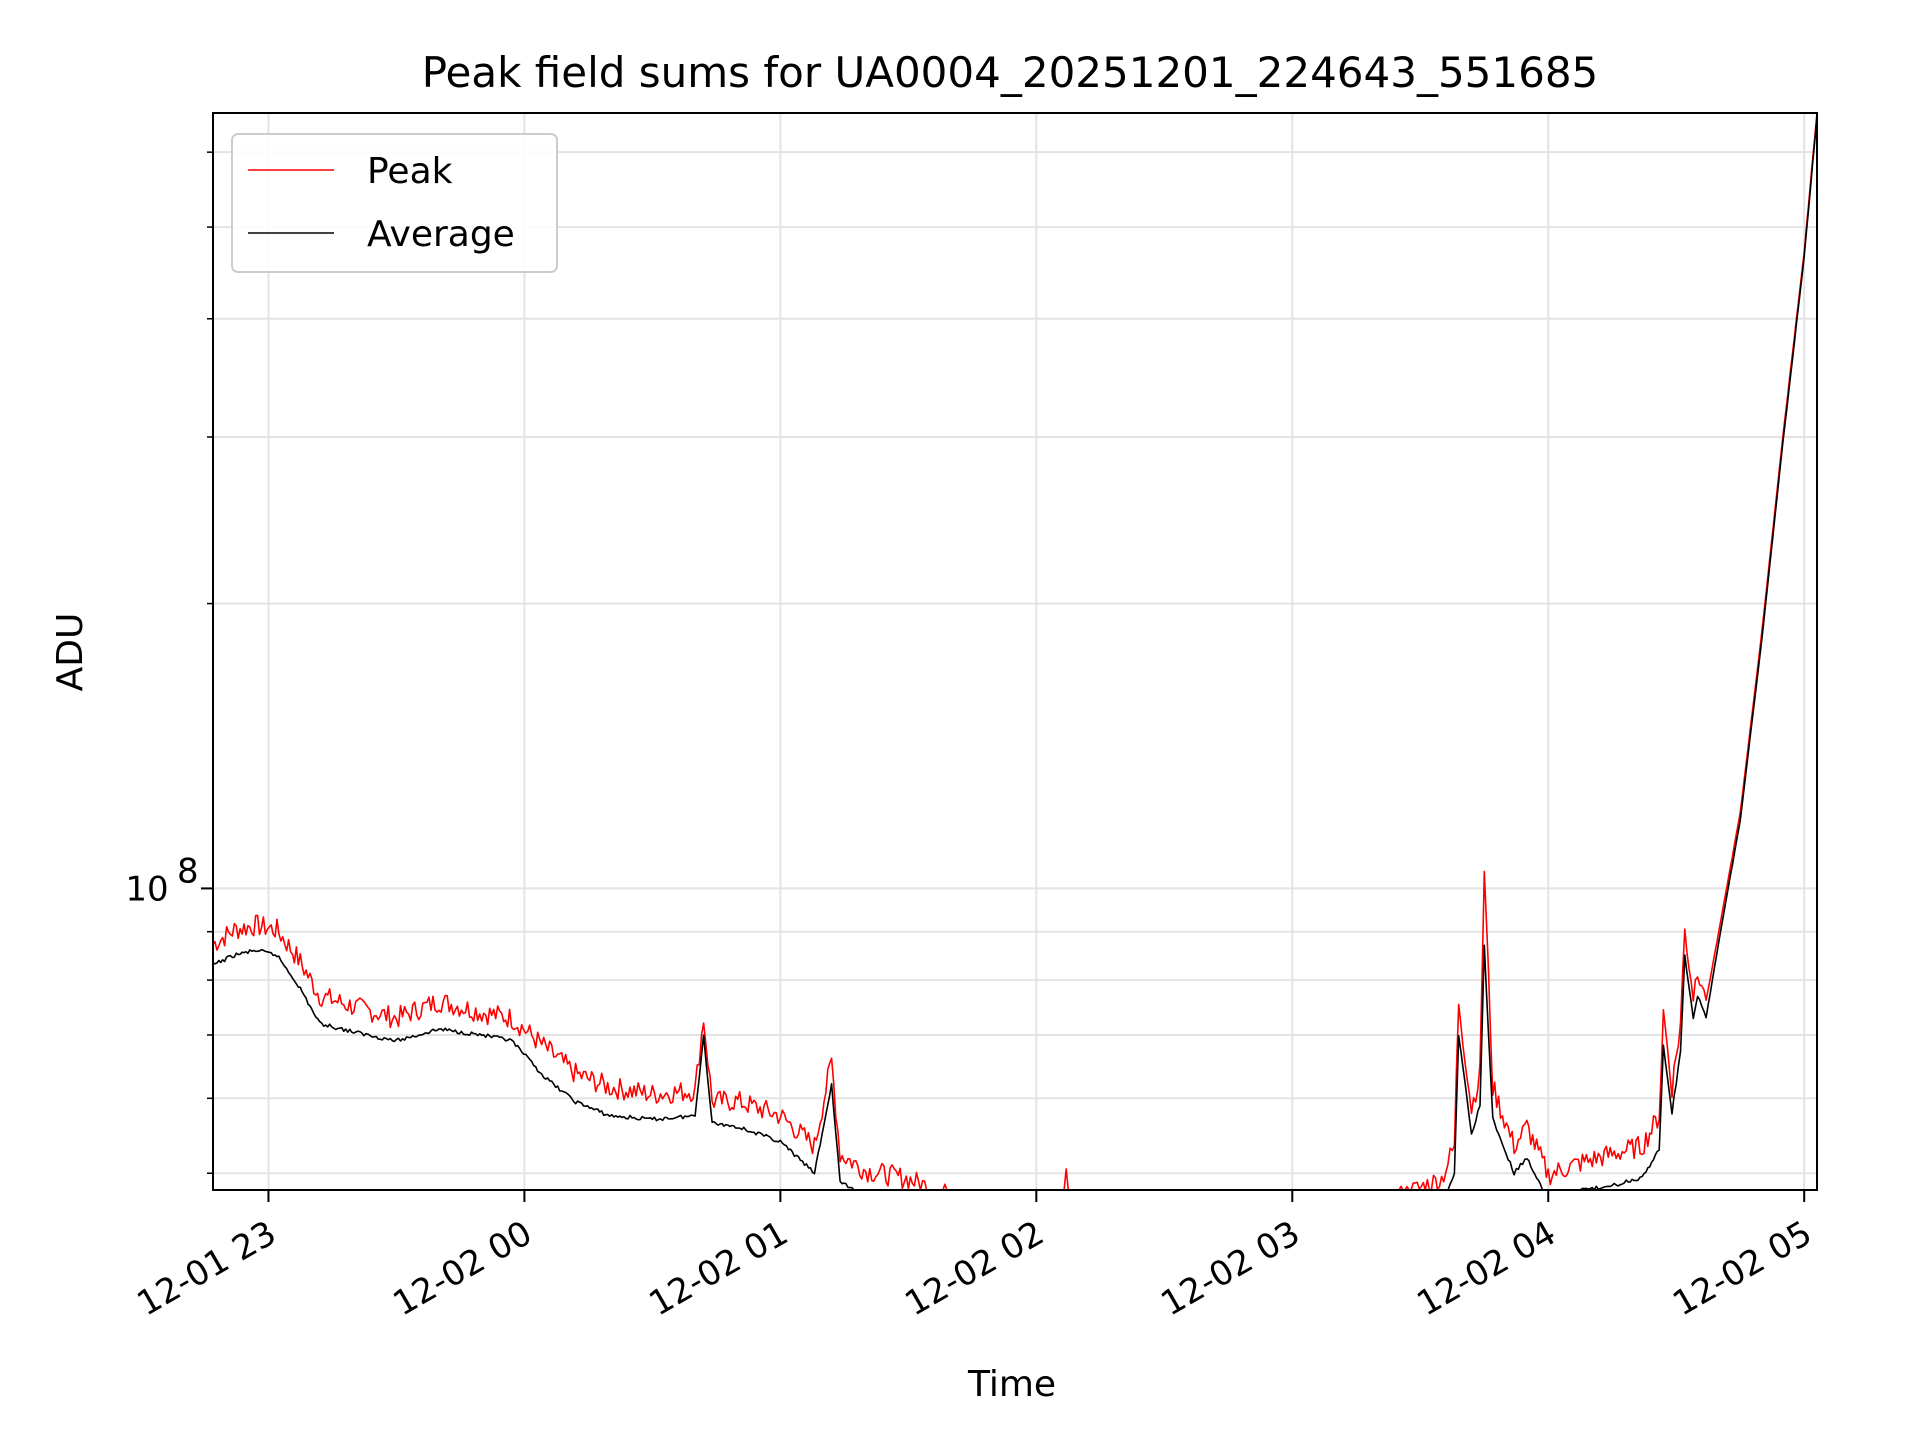 The height and width of the screenshot is (1440, 1920). Describe the element at coordinates (70, 652) in the screenshot. I see `y-axis-label: ADU` at that location.